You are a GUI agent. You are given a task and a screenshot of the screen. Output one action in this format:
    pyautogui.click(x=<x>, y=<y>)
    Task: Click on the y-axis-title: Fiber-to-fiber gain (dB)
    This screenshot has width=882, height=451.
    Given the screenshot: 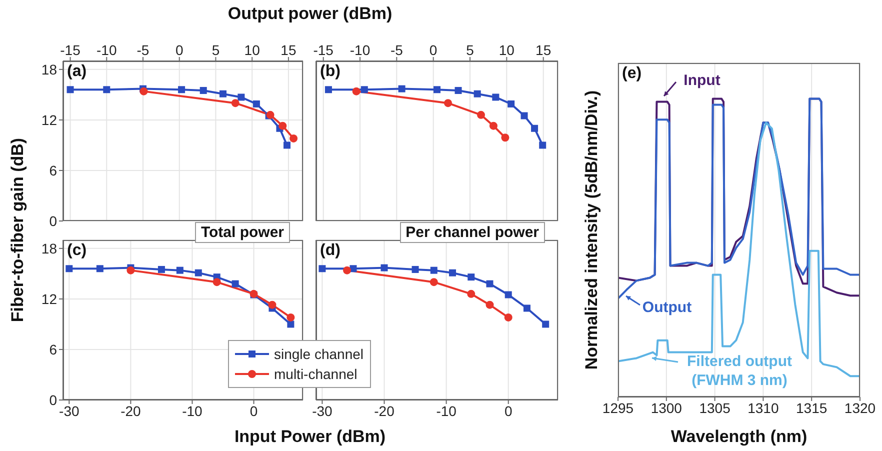 What is the action you would take?
    pyautogui.click(x=18, y=230)
    